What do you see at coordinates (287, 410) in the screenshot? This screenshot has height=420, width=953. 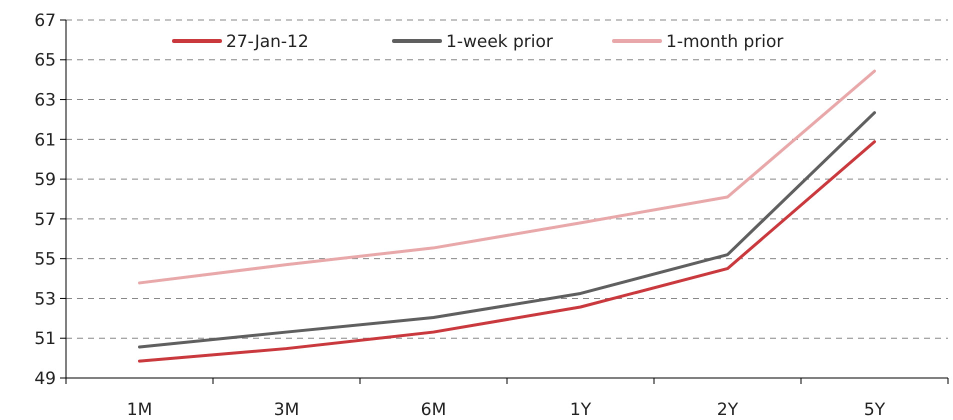 I see `x-tick-label: 3M` at bounding box center [287, 410].